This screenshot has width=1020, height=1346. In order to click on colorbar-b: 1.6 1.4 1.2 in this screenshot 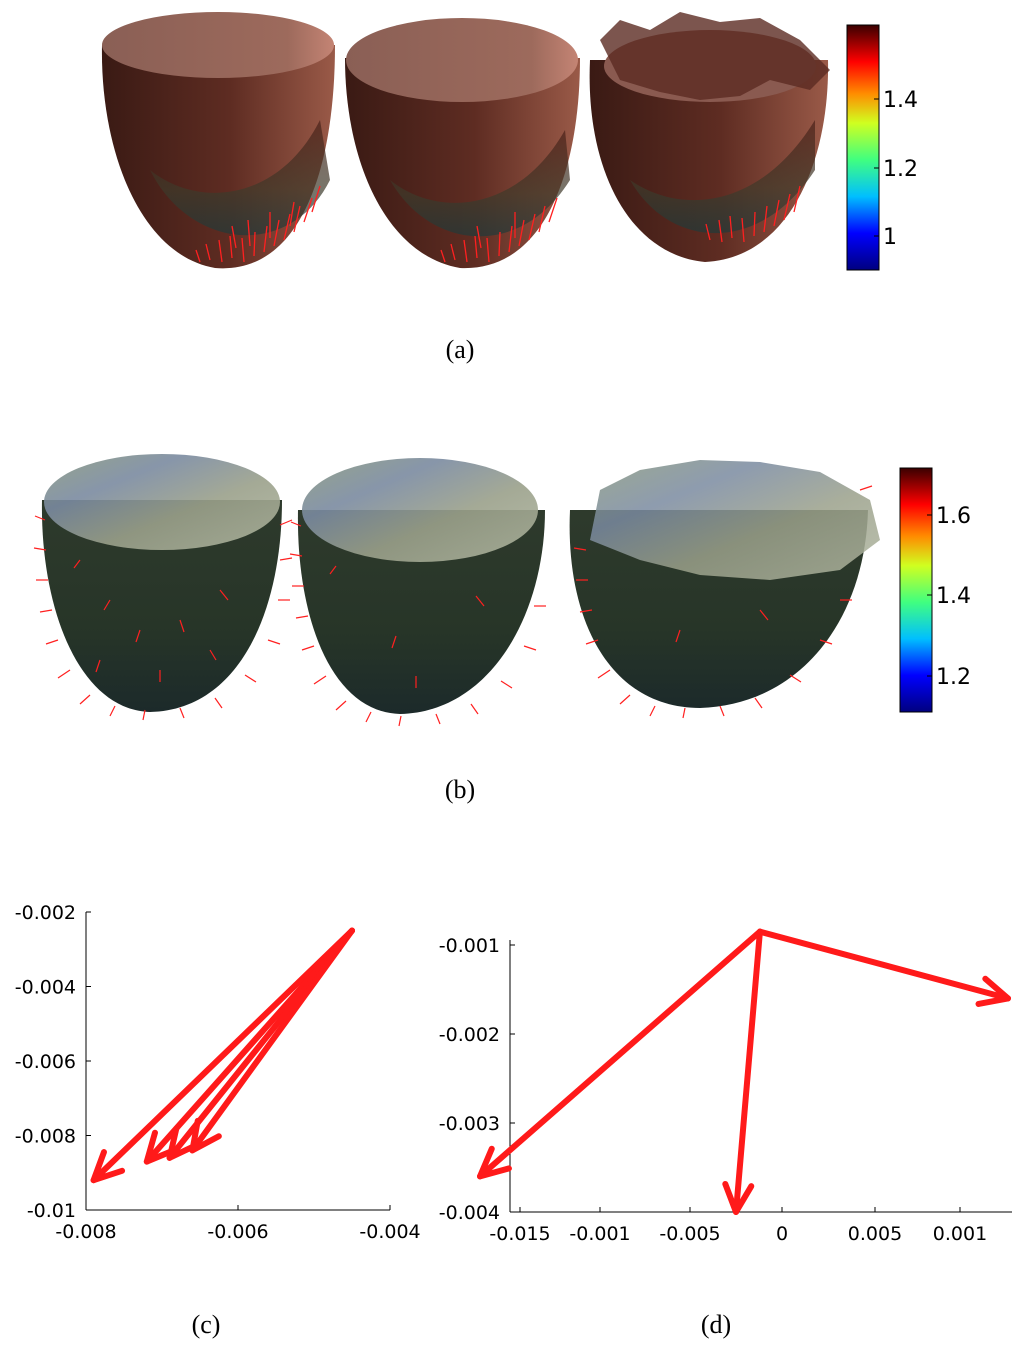, I will do `click(935, 590)`.